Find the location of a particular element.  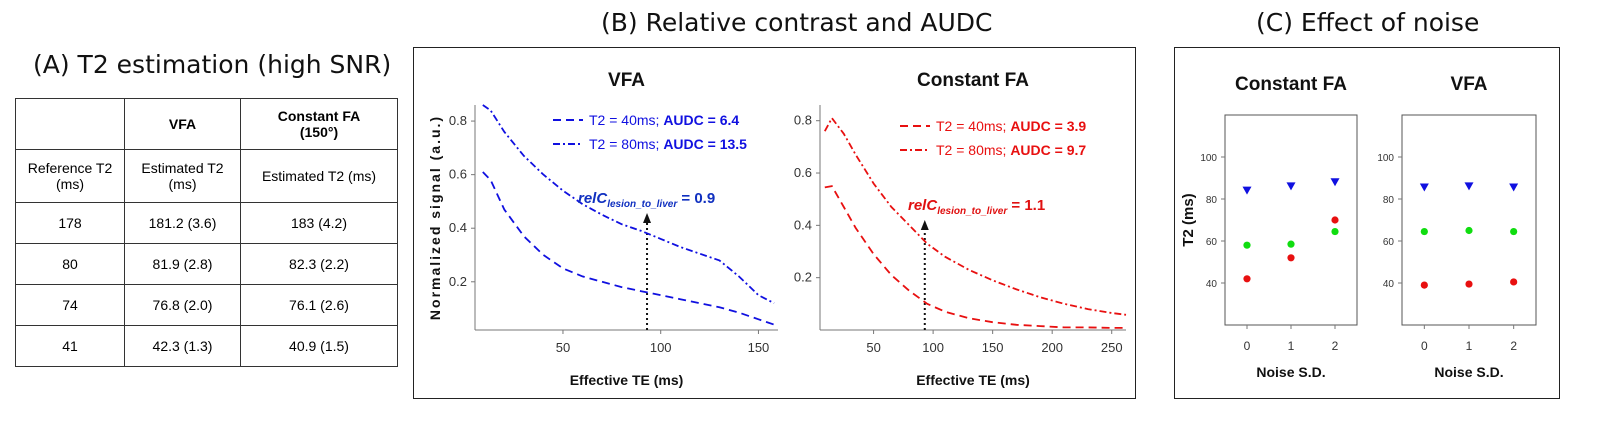

table-cell: 178 is located at coordinates (70, 223).